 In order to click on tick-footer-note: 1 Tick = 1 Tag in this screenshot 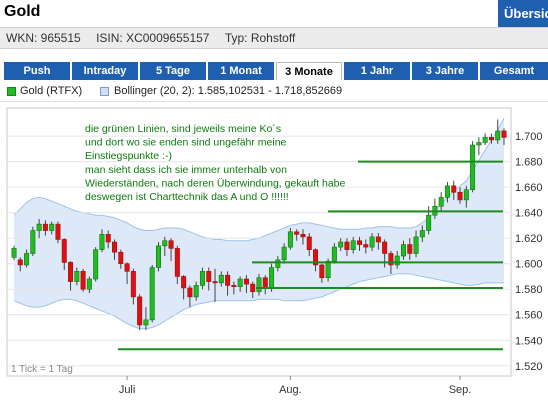, I will do `click(42, 369)`.